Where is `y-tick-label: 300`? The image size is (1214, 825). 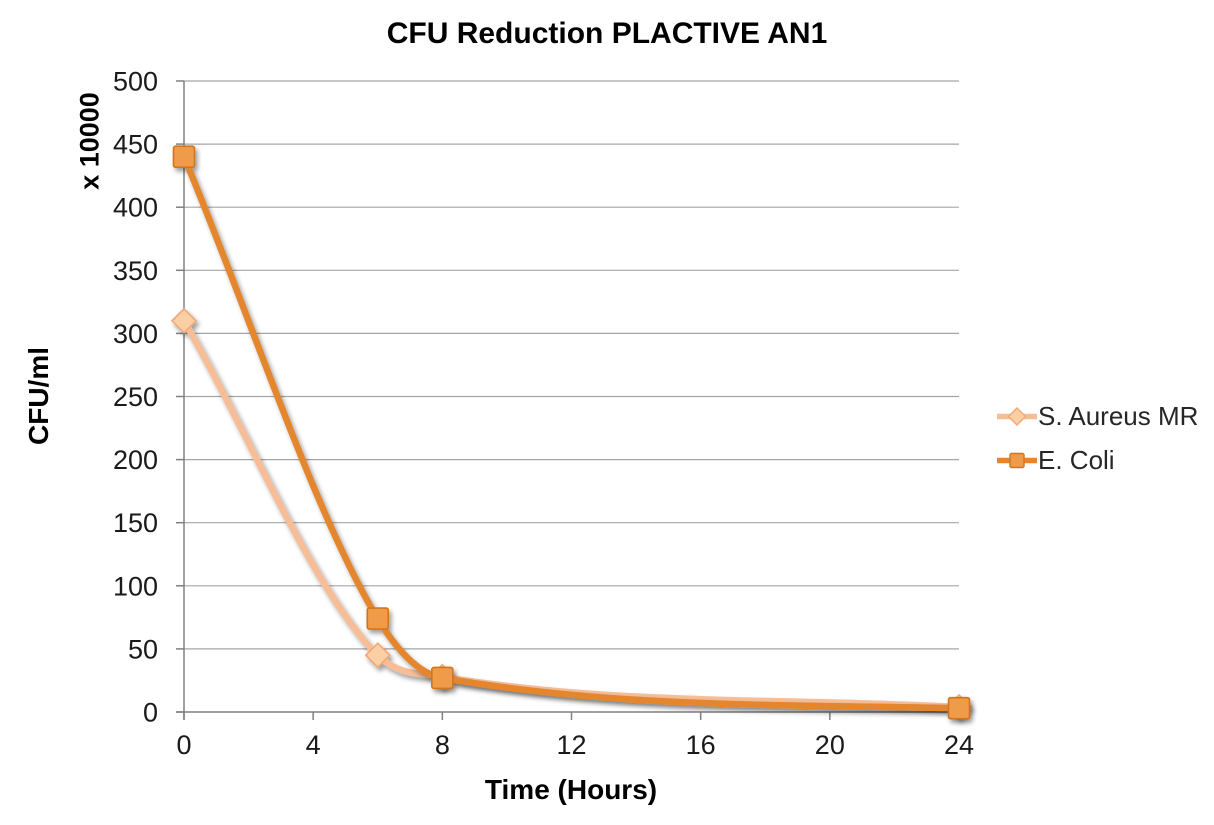 y-tick-label: 300 is located at coordinates (135, 334).